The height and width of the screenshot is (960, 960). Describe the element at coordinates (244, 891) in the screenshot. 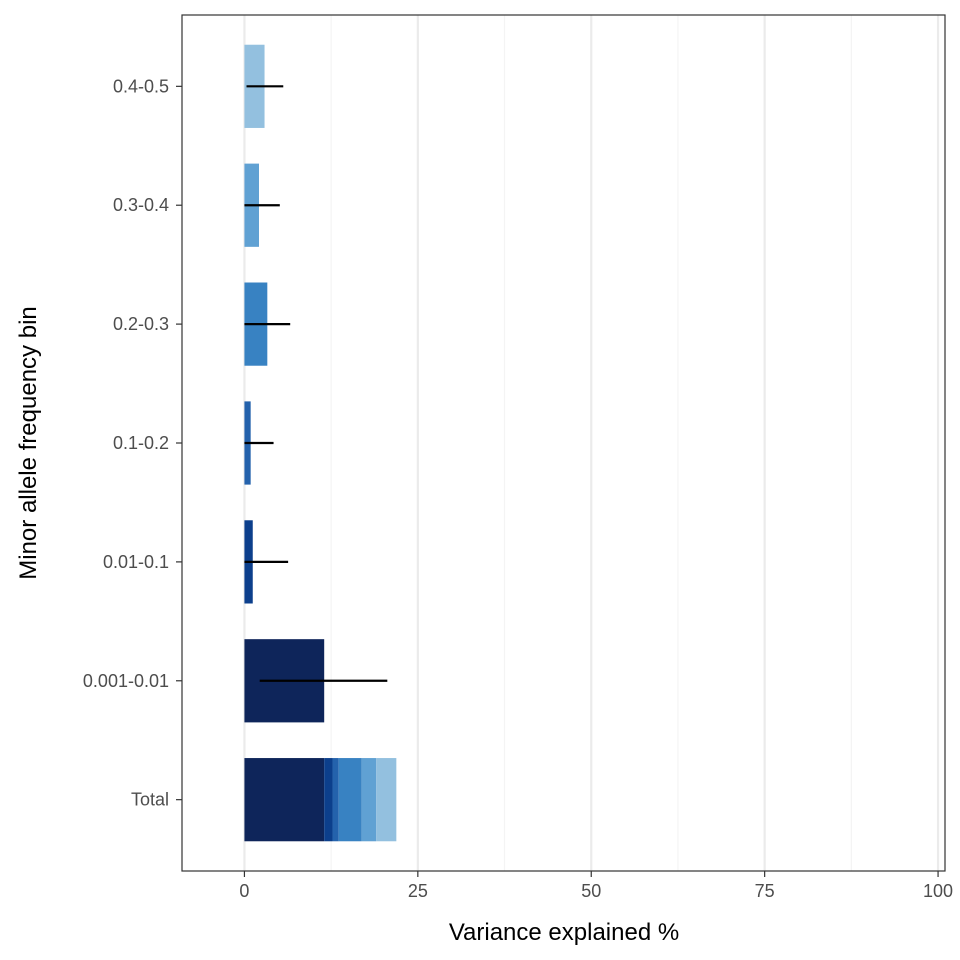

I see `x-tick-label: 0` at that location.